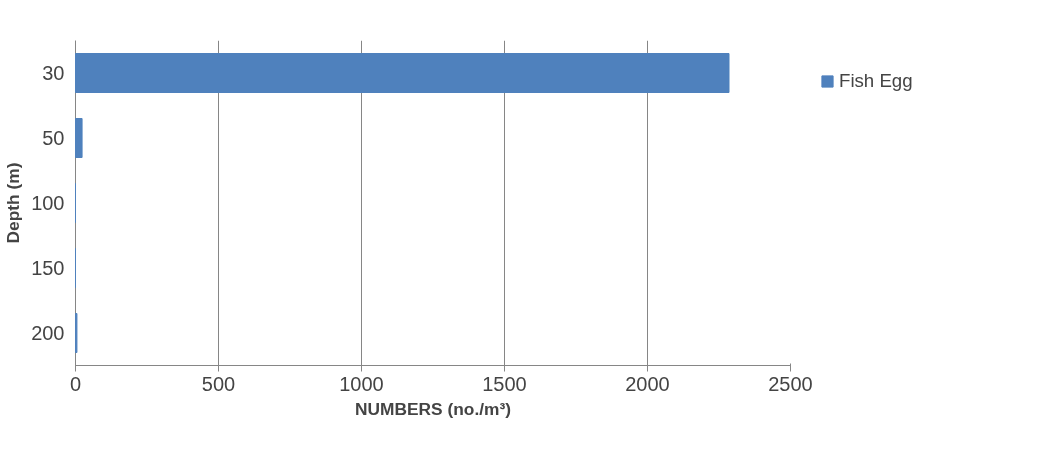  Describe the element at coordinates (48, 268) in the screenshot. I see `y-tick-label: 150` at that location.